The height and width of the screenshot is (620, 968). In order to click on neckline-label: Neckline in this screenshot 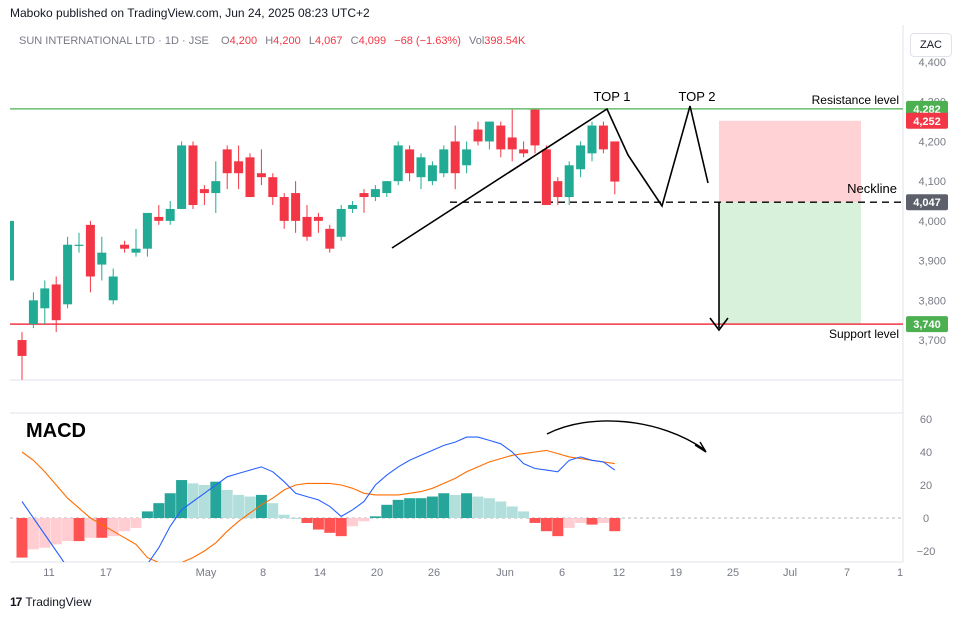, I will do `click(872, 188)`.